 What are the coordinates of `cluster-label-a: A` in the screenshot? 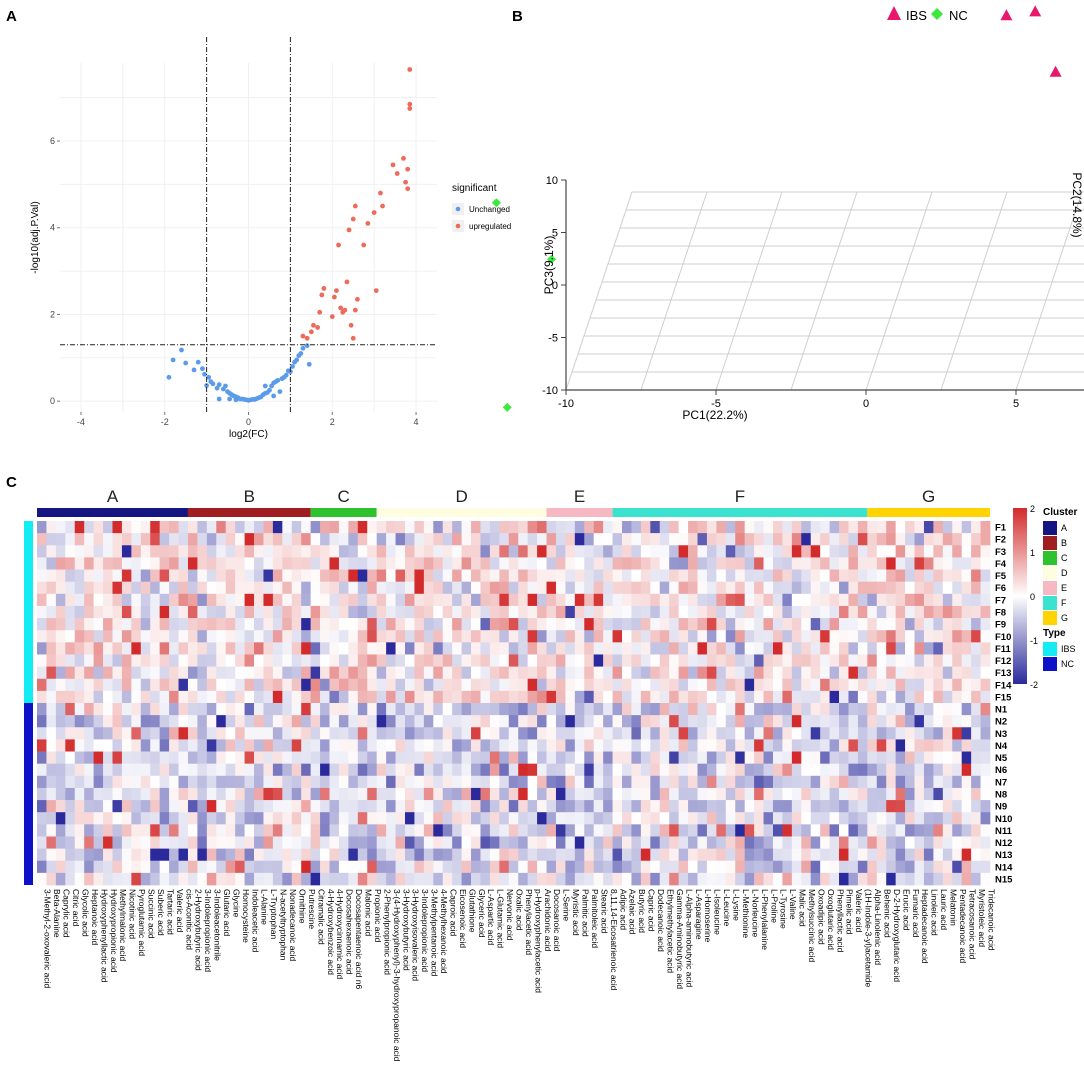 It's located at (113, 496).